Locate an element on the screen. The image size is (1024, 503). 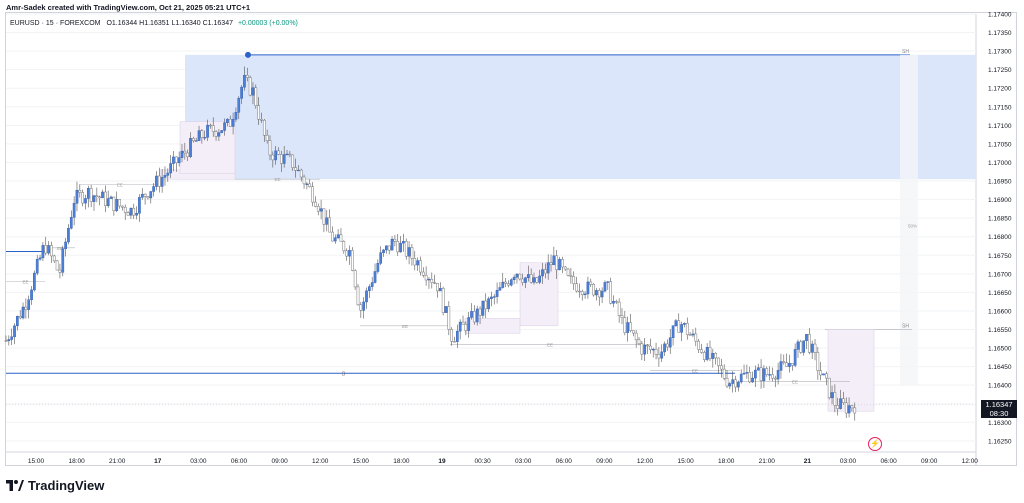
symbol-interval: 15 is located at coordinates (49, 23).